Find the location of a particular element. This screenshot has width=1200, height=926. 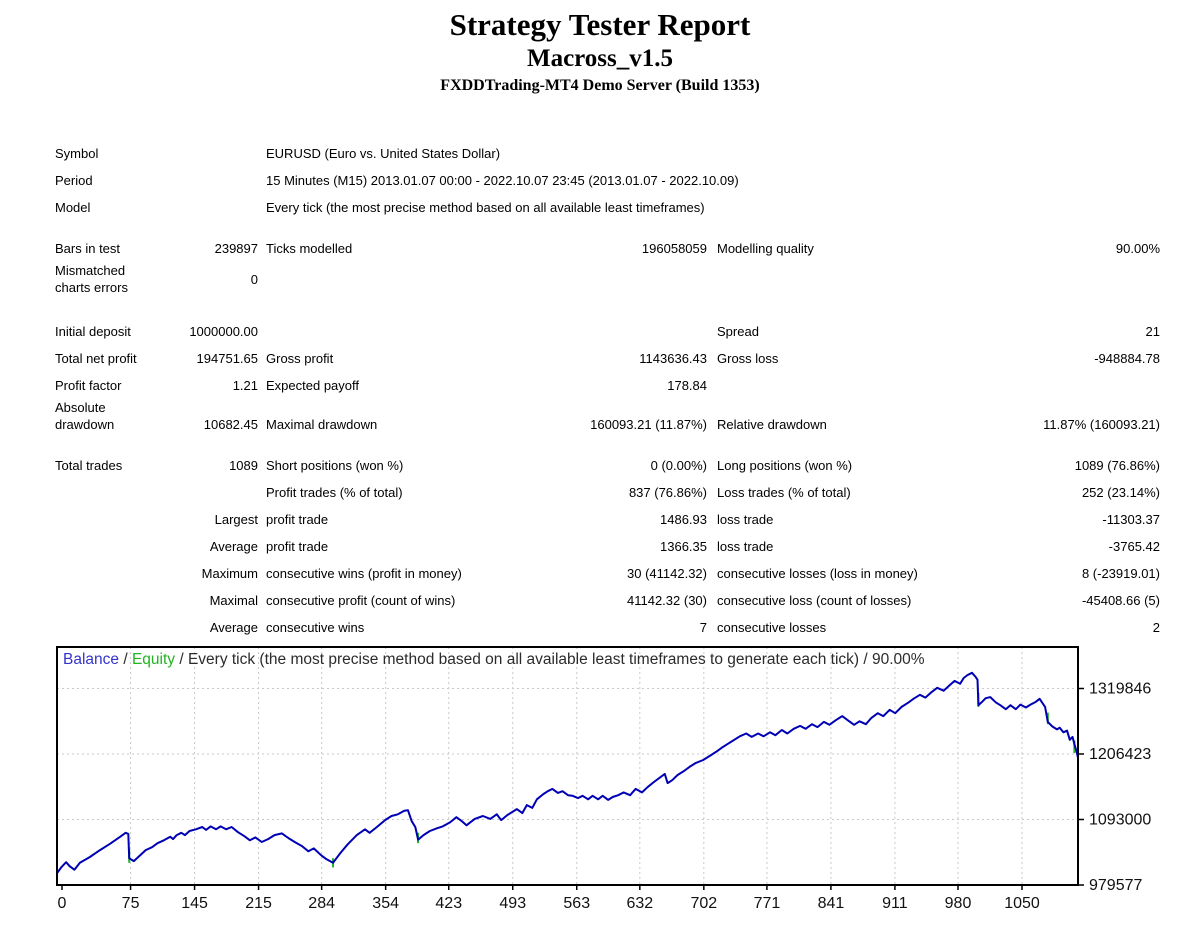

svg-text: 493 is located at coordinates (512, 903).